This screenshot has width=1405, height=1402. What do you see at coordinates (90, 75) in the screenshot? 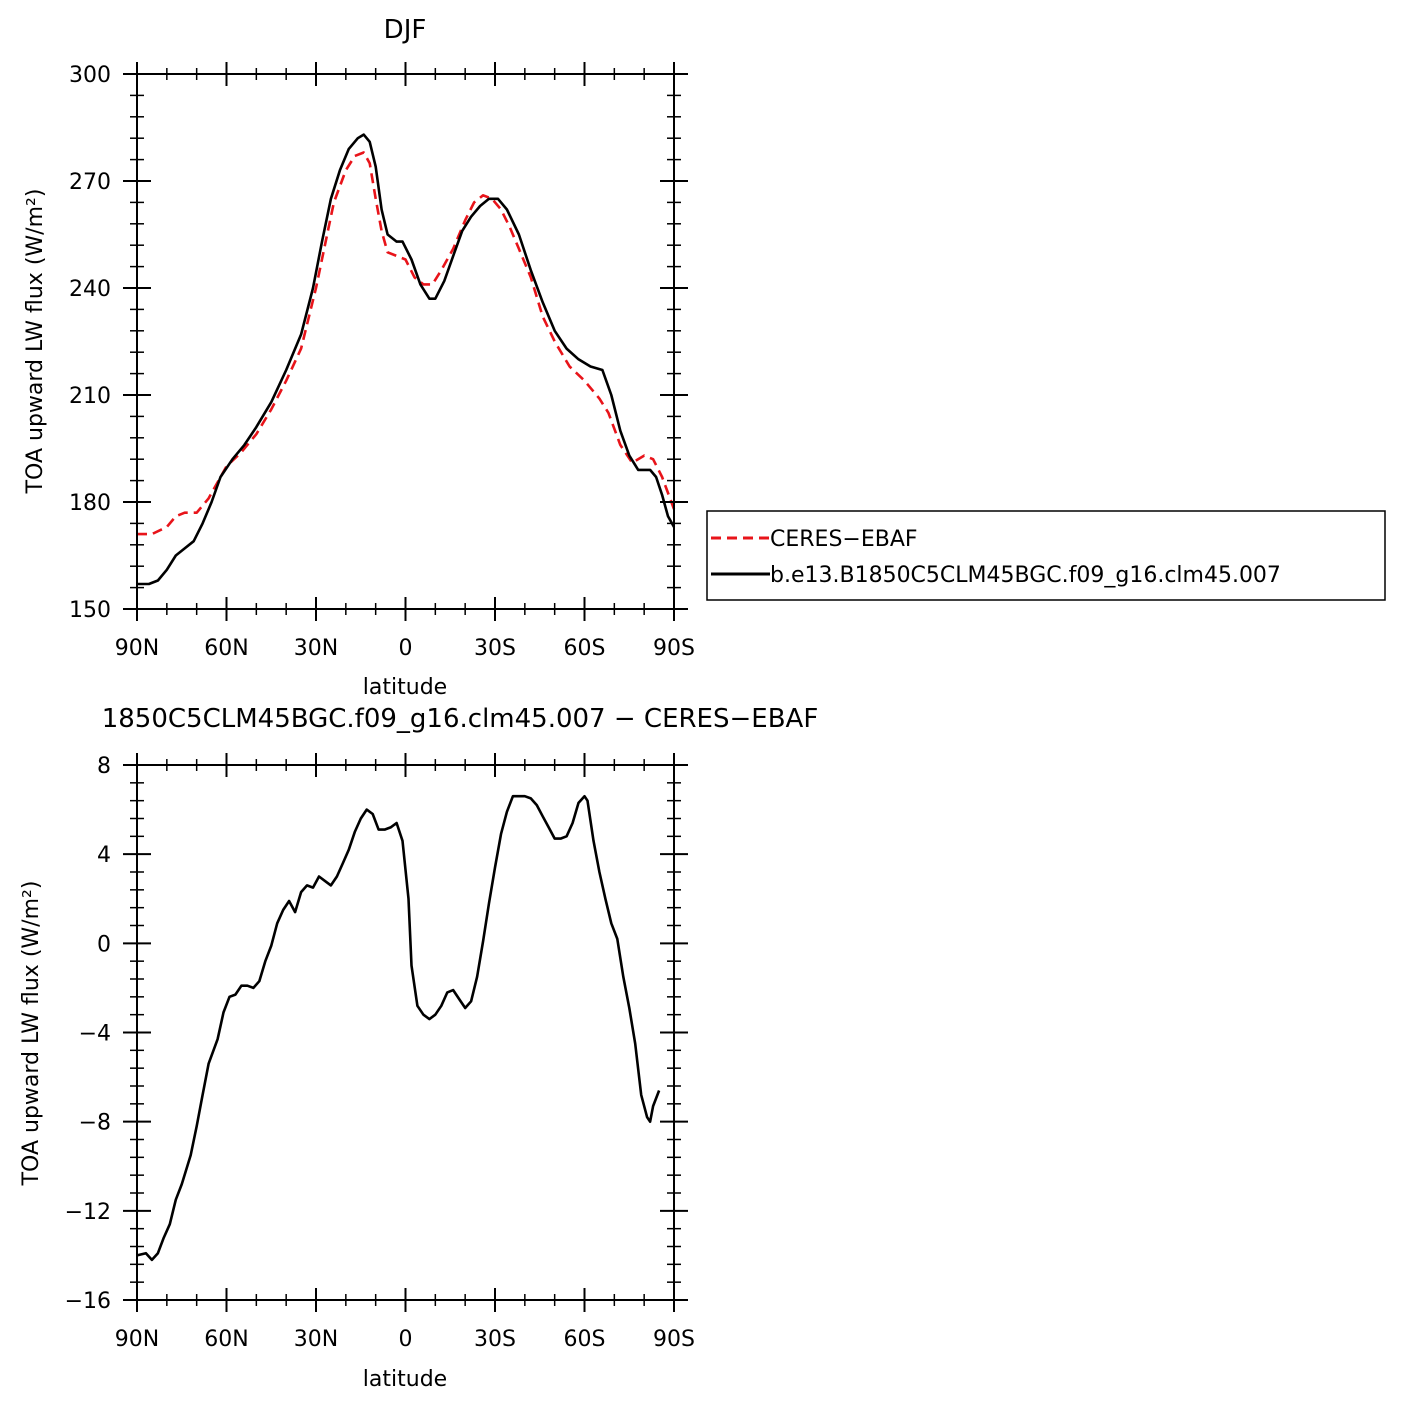
I see `top-y-tick-label: 300` at bounding box center [90, 75].